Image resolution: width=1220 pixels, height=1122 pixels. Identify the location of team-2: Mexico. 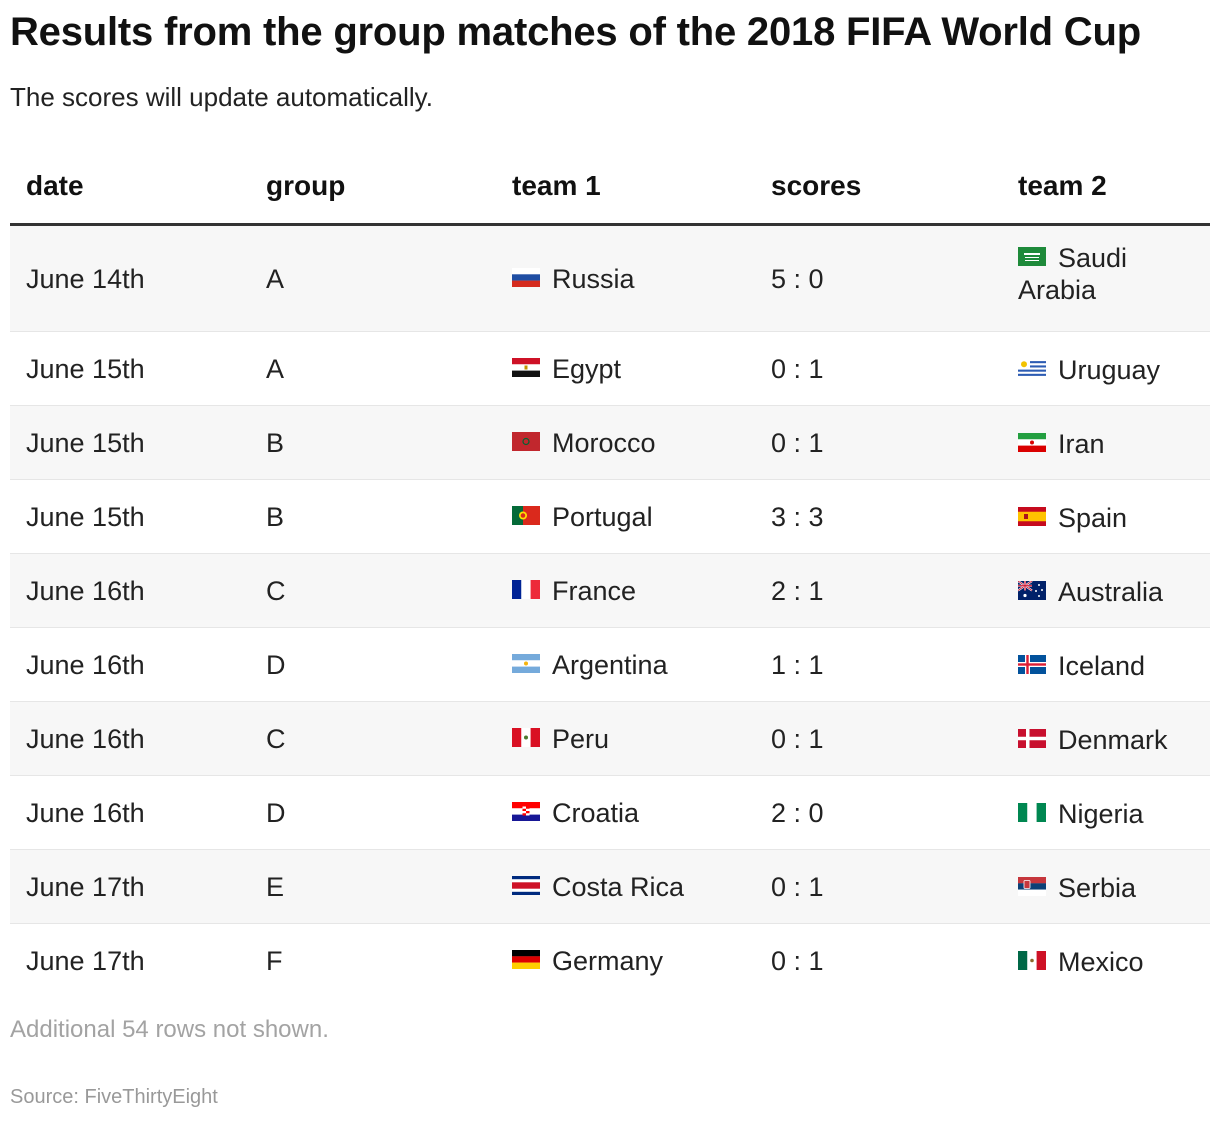
(1108, 962).